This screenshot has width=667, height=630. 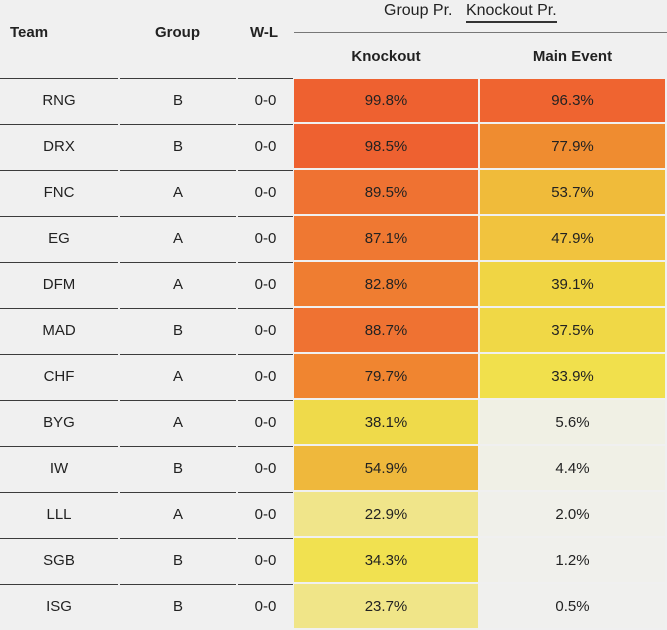 I want to click on main-event-probability-cell: 2.0%, so click(x=572, y=515).